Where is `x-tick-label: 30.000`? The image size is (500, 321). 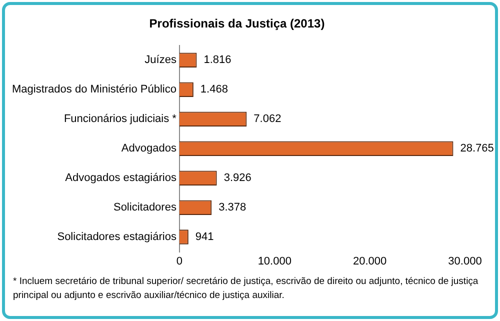 x-tick-label: 30.000 is located at coordinates (465, 261).